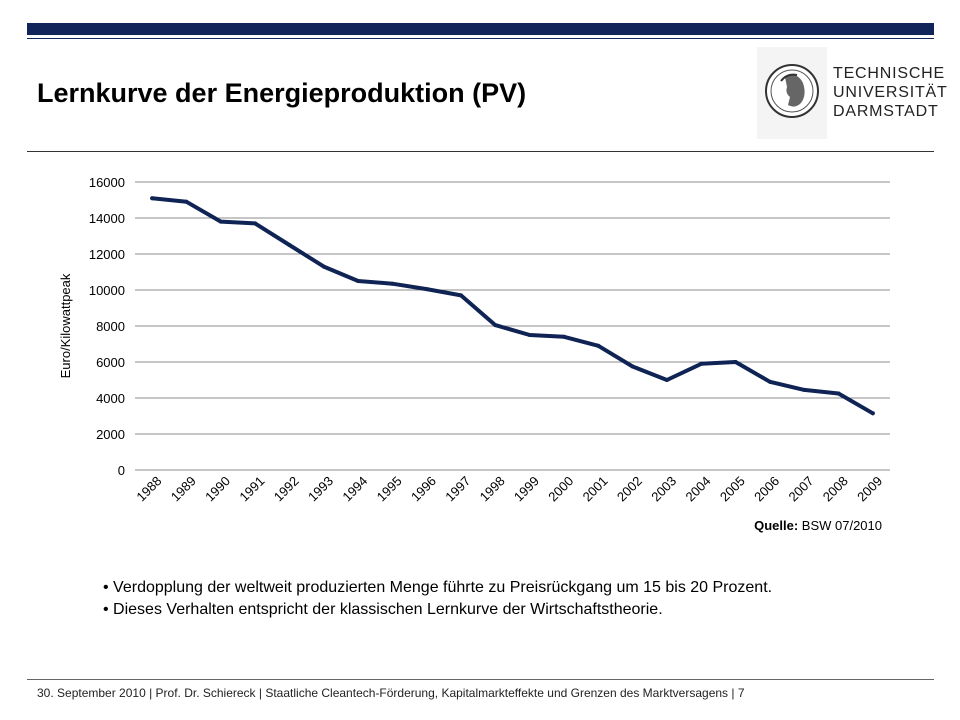 Image resolution: width=960 pixels, height=720 pixels. Describe the element at coordinates (480, 38) in the screenshot. I see `header-rule` at that location.